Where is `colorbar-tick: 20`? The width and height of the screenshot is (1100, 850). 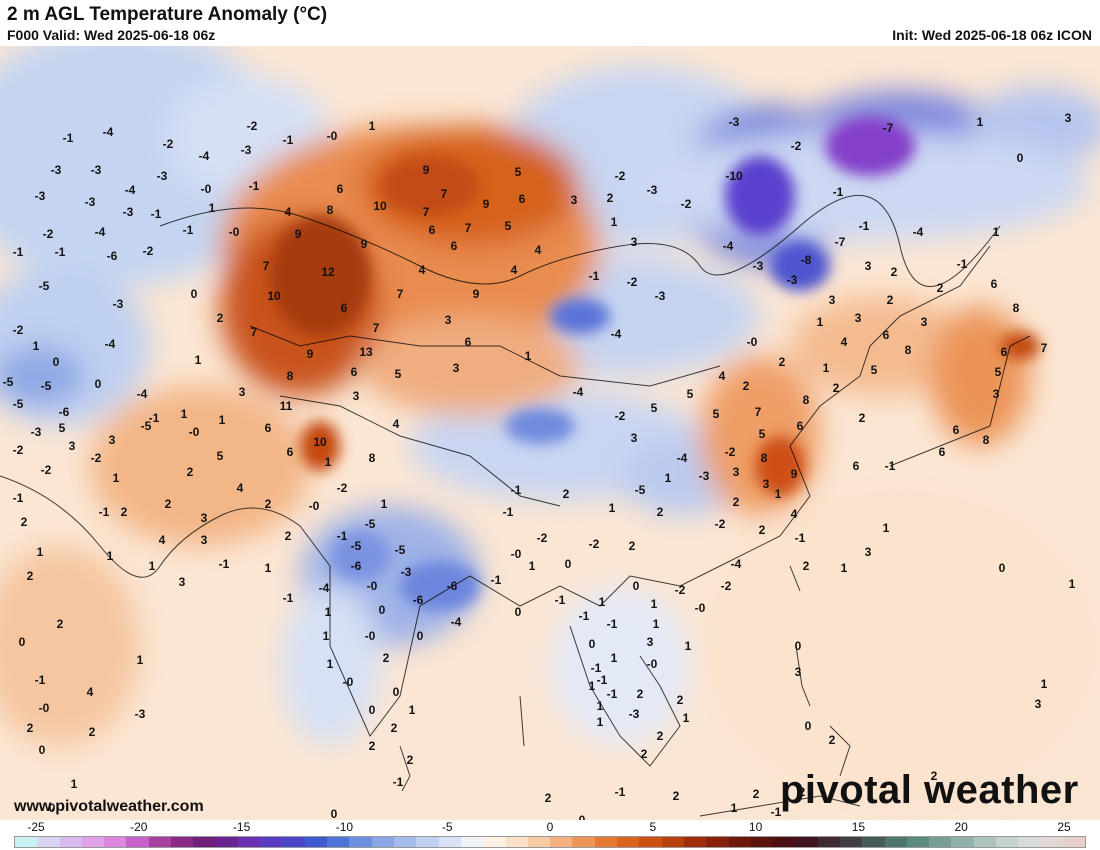
colorbar-tick: 20 is located at coordinates (961, 827).